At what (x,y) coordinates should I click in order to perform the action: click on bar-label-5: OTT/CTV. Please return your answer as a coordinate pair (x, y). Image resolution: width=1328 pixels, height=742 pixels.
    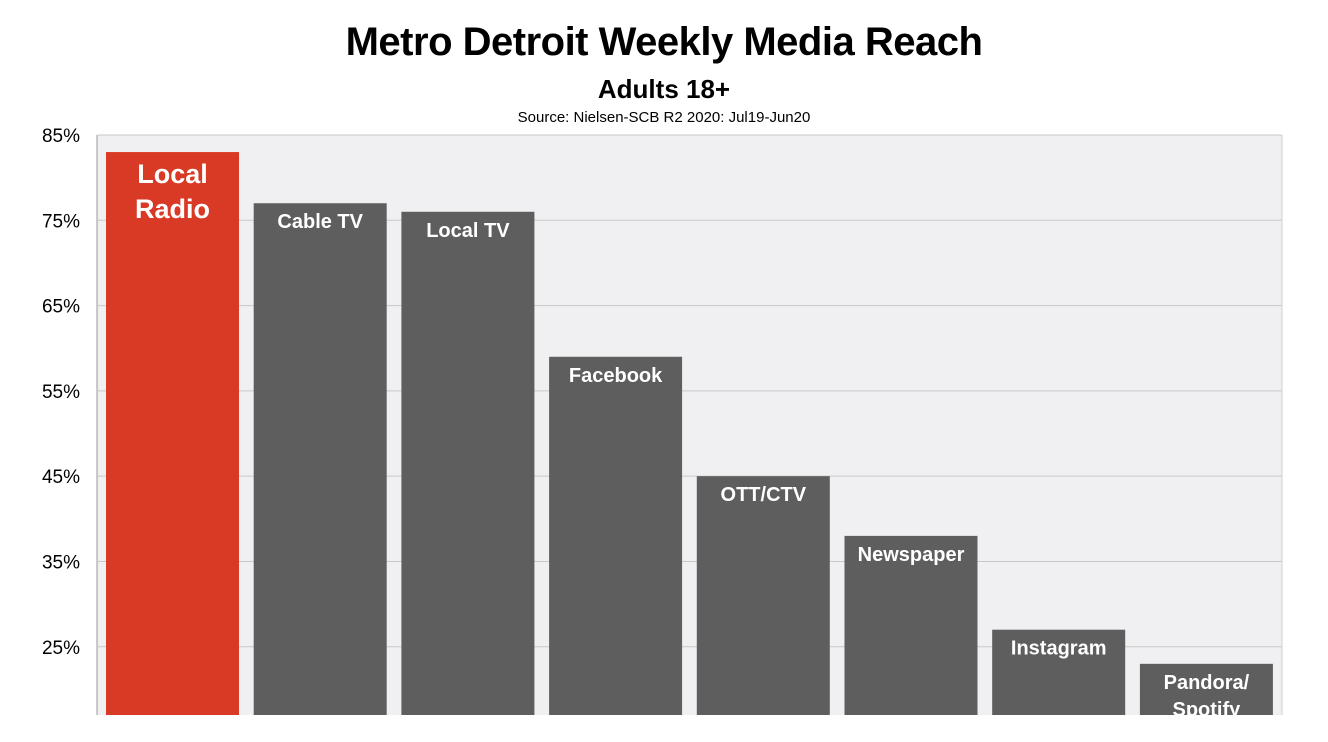
    Looking at the image, I should click on (764, 495).